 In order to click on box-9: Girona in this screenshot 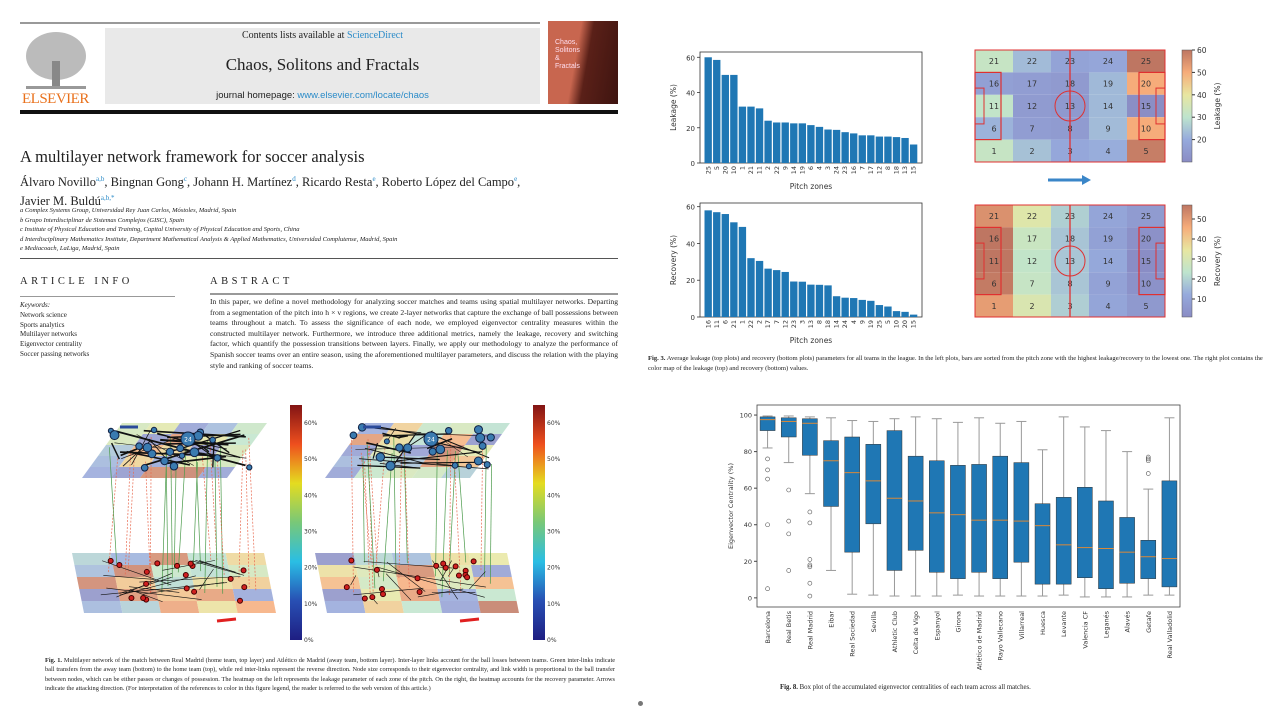, I will do `click(958, 526)`.